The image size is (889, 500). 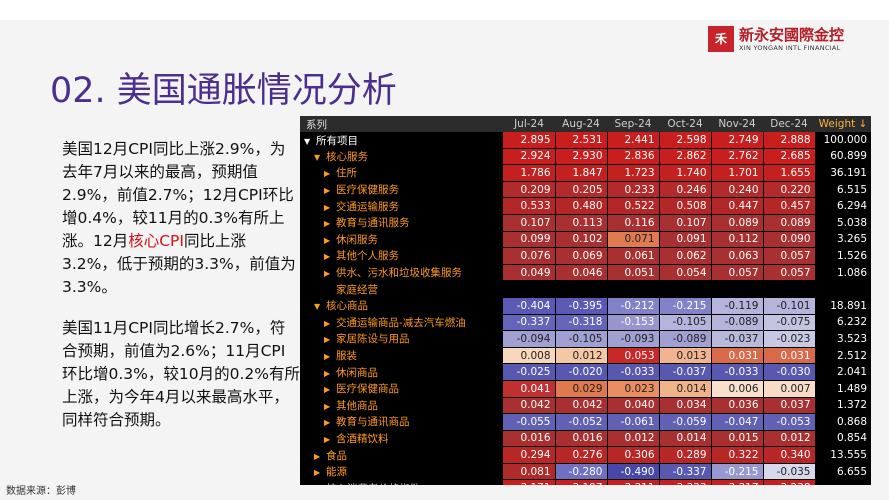 What do you see at coordinates (843, 206) in the screenshot?
I see `weight-cell: 6.294` at bounding box center [843, 206].